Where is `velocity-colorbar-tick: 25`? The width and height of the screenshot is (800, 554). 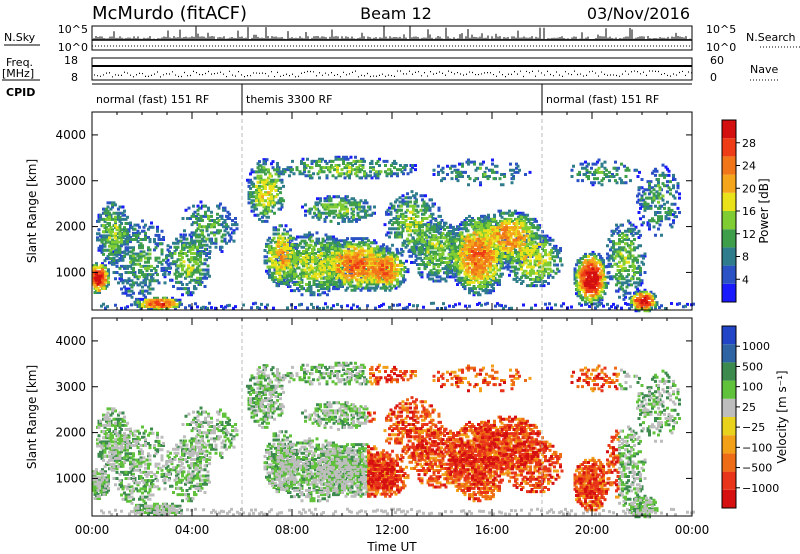
velocity-colorbar-tick: 25 is located at coordinates (749, 407).